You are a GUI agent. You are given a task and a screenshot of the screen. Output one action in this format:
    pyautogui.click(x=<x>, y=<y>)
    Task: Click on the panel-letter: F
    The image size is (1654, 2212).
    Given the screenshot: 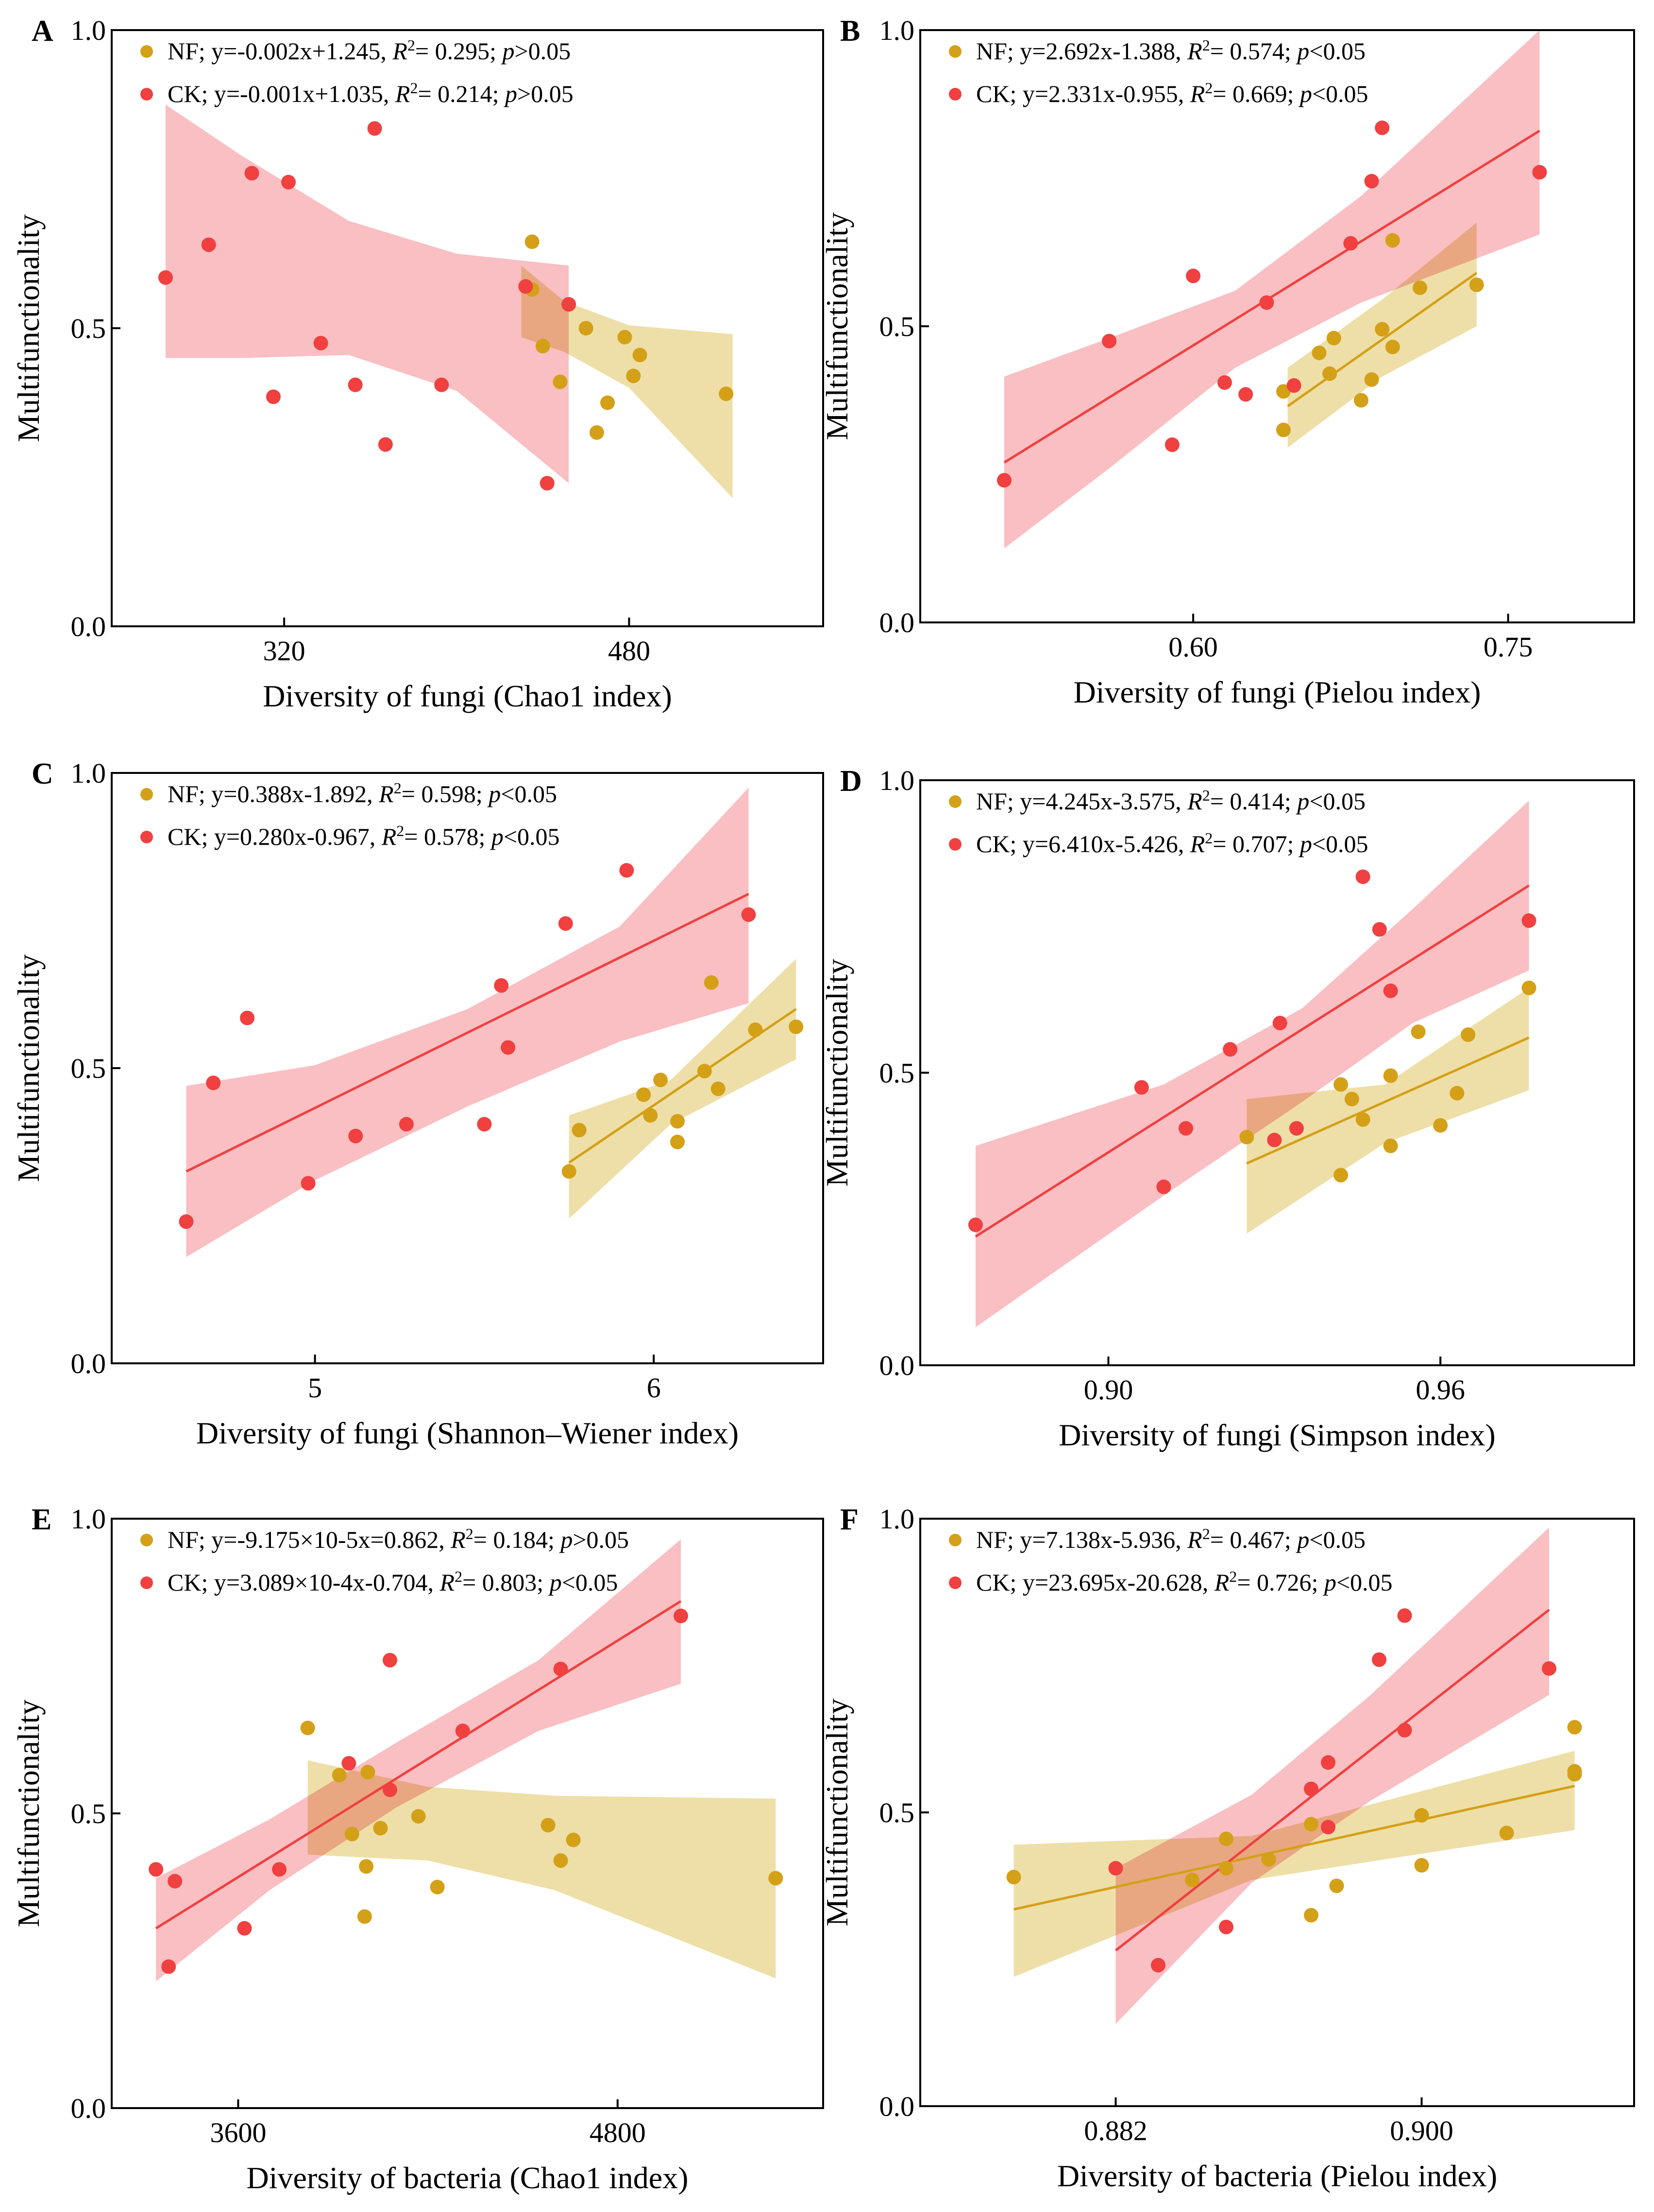 What is the action you would take?
    pyautogui.click(x=850, y=1519)
    